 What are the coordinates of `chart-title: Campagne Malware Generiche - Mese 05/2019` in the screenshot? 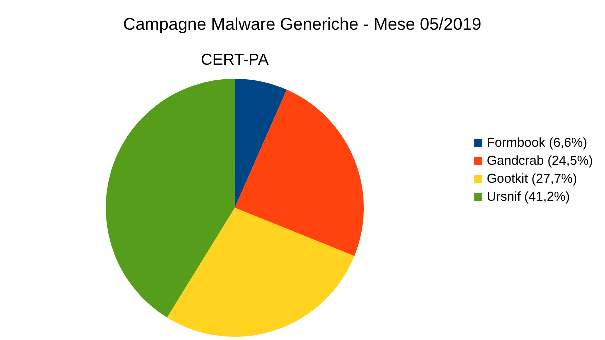 It's located at (302, 25).